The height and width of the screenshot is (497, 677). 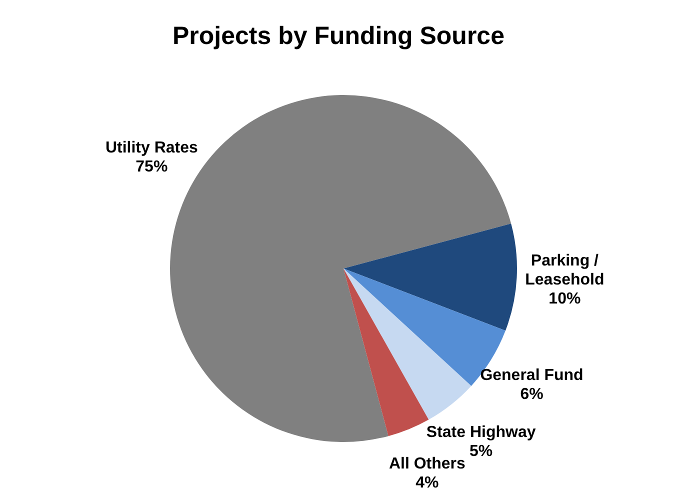 I want to click on data-label: 5%, so click(x=481, y=451).